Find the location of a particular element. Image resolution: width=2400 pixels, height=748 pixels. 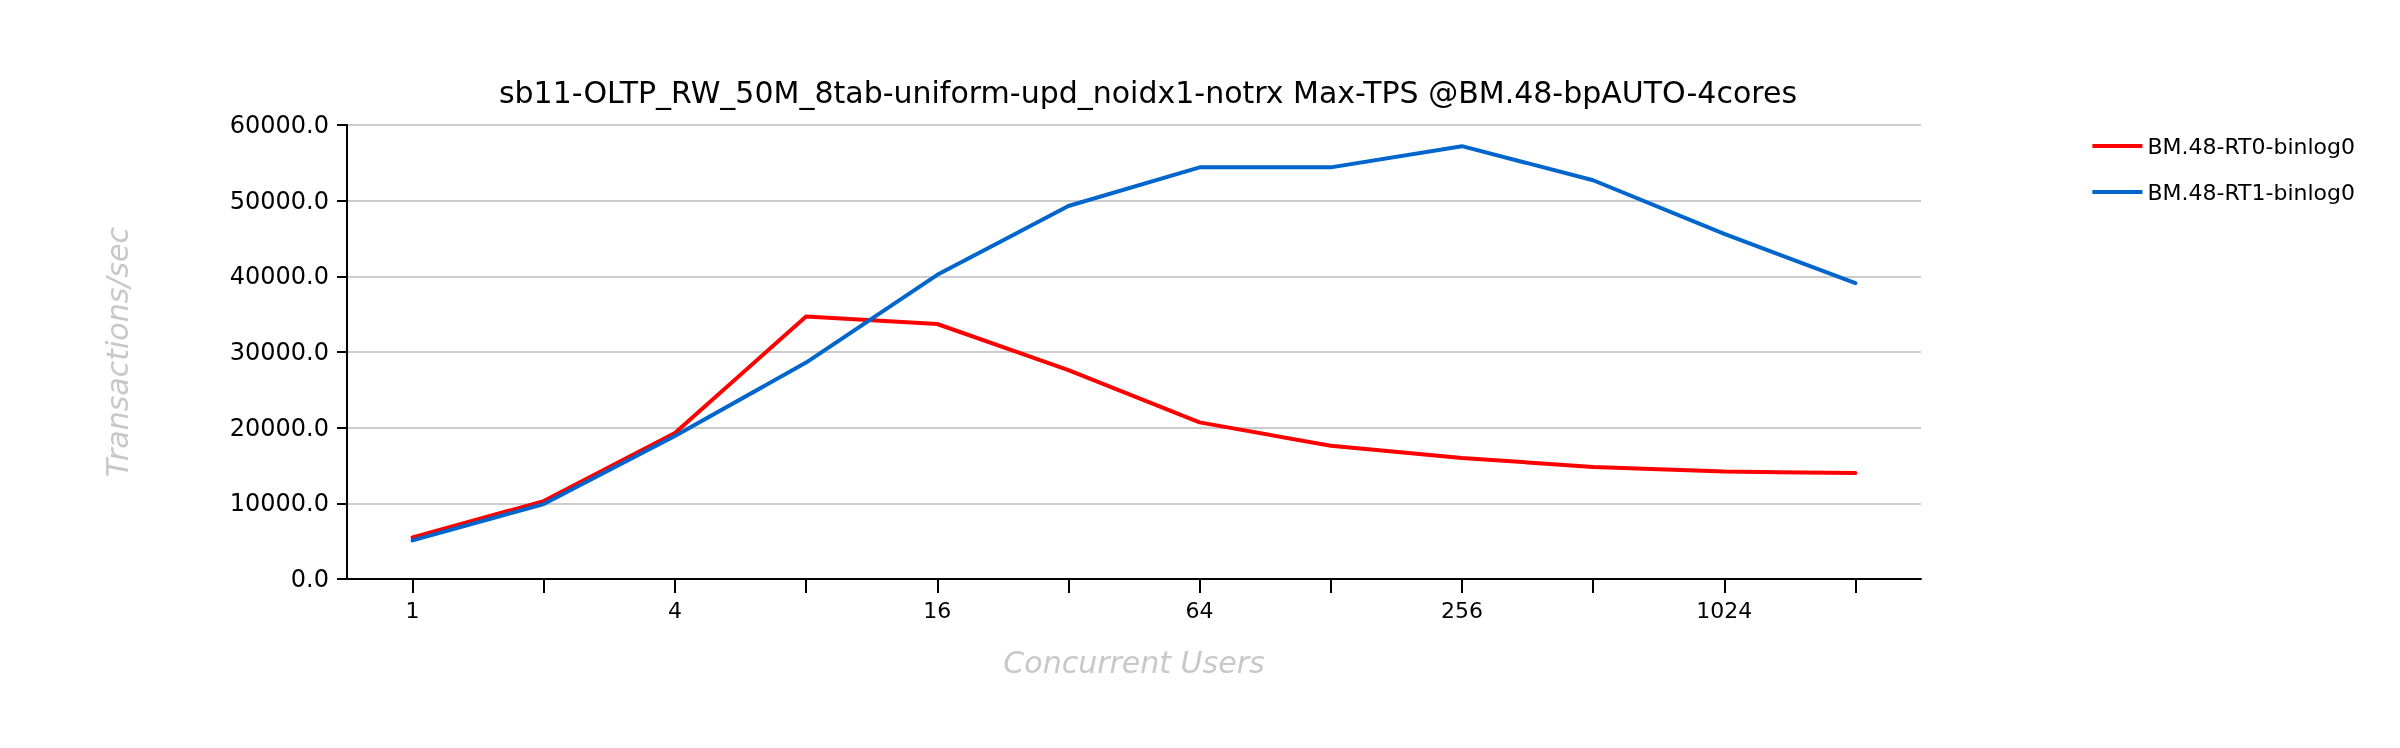

y-tick-label: 20000.0 is located at coordinates (279, 427).